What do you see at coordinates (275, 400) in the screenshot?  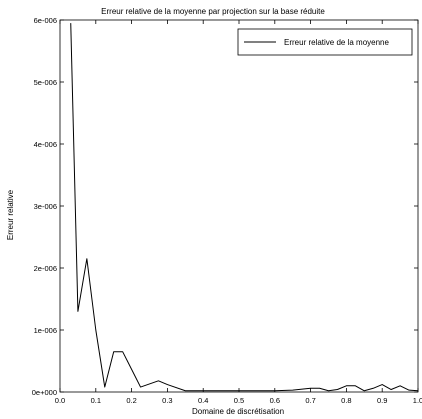 I see `x-tick-label: 0.6` at bounding box center [275, 400].